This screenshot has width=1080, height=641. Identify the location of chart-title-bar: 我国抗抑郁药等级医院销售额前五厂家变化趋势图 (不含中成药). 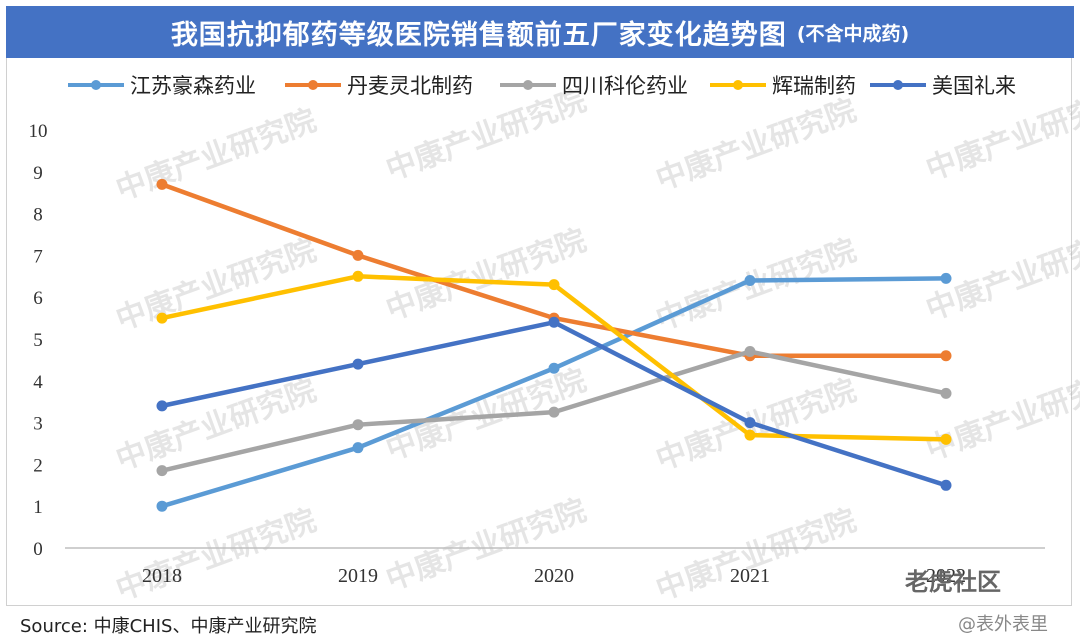
(540, 32).